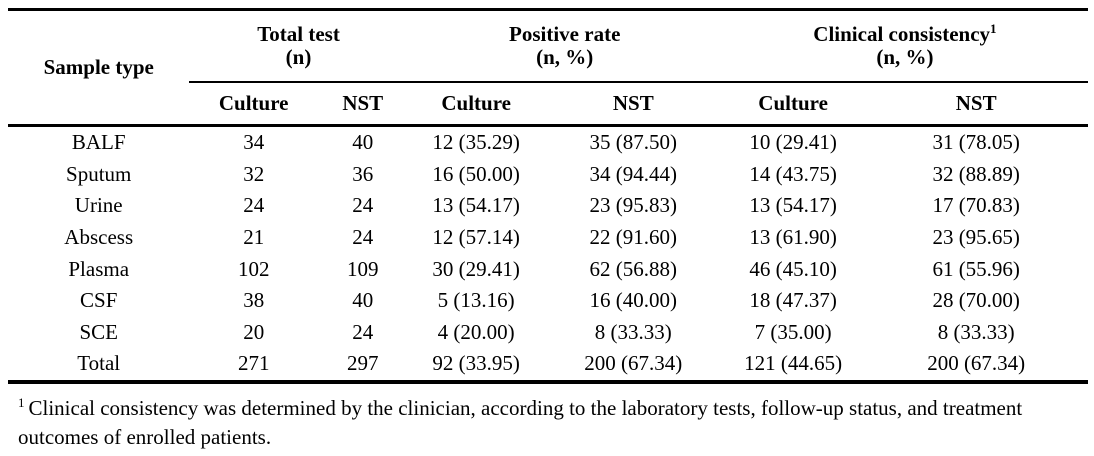 This screenshot has height=456, width=1094. What do you see at coordinates (793, 142) in the screenshot?
I see `cell-consistency-culture: 10 (29.41)` at bounding box center [793, 142].